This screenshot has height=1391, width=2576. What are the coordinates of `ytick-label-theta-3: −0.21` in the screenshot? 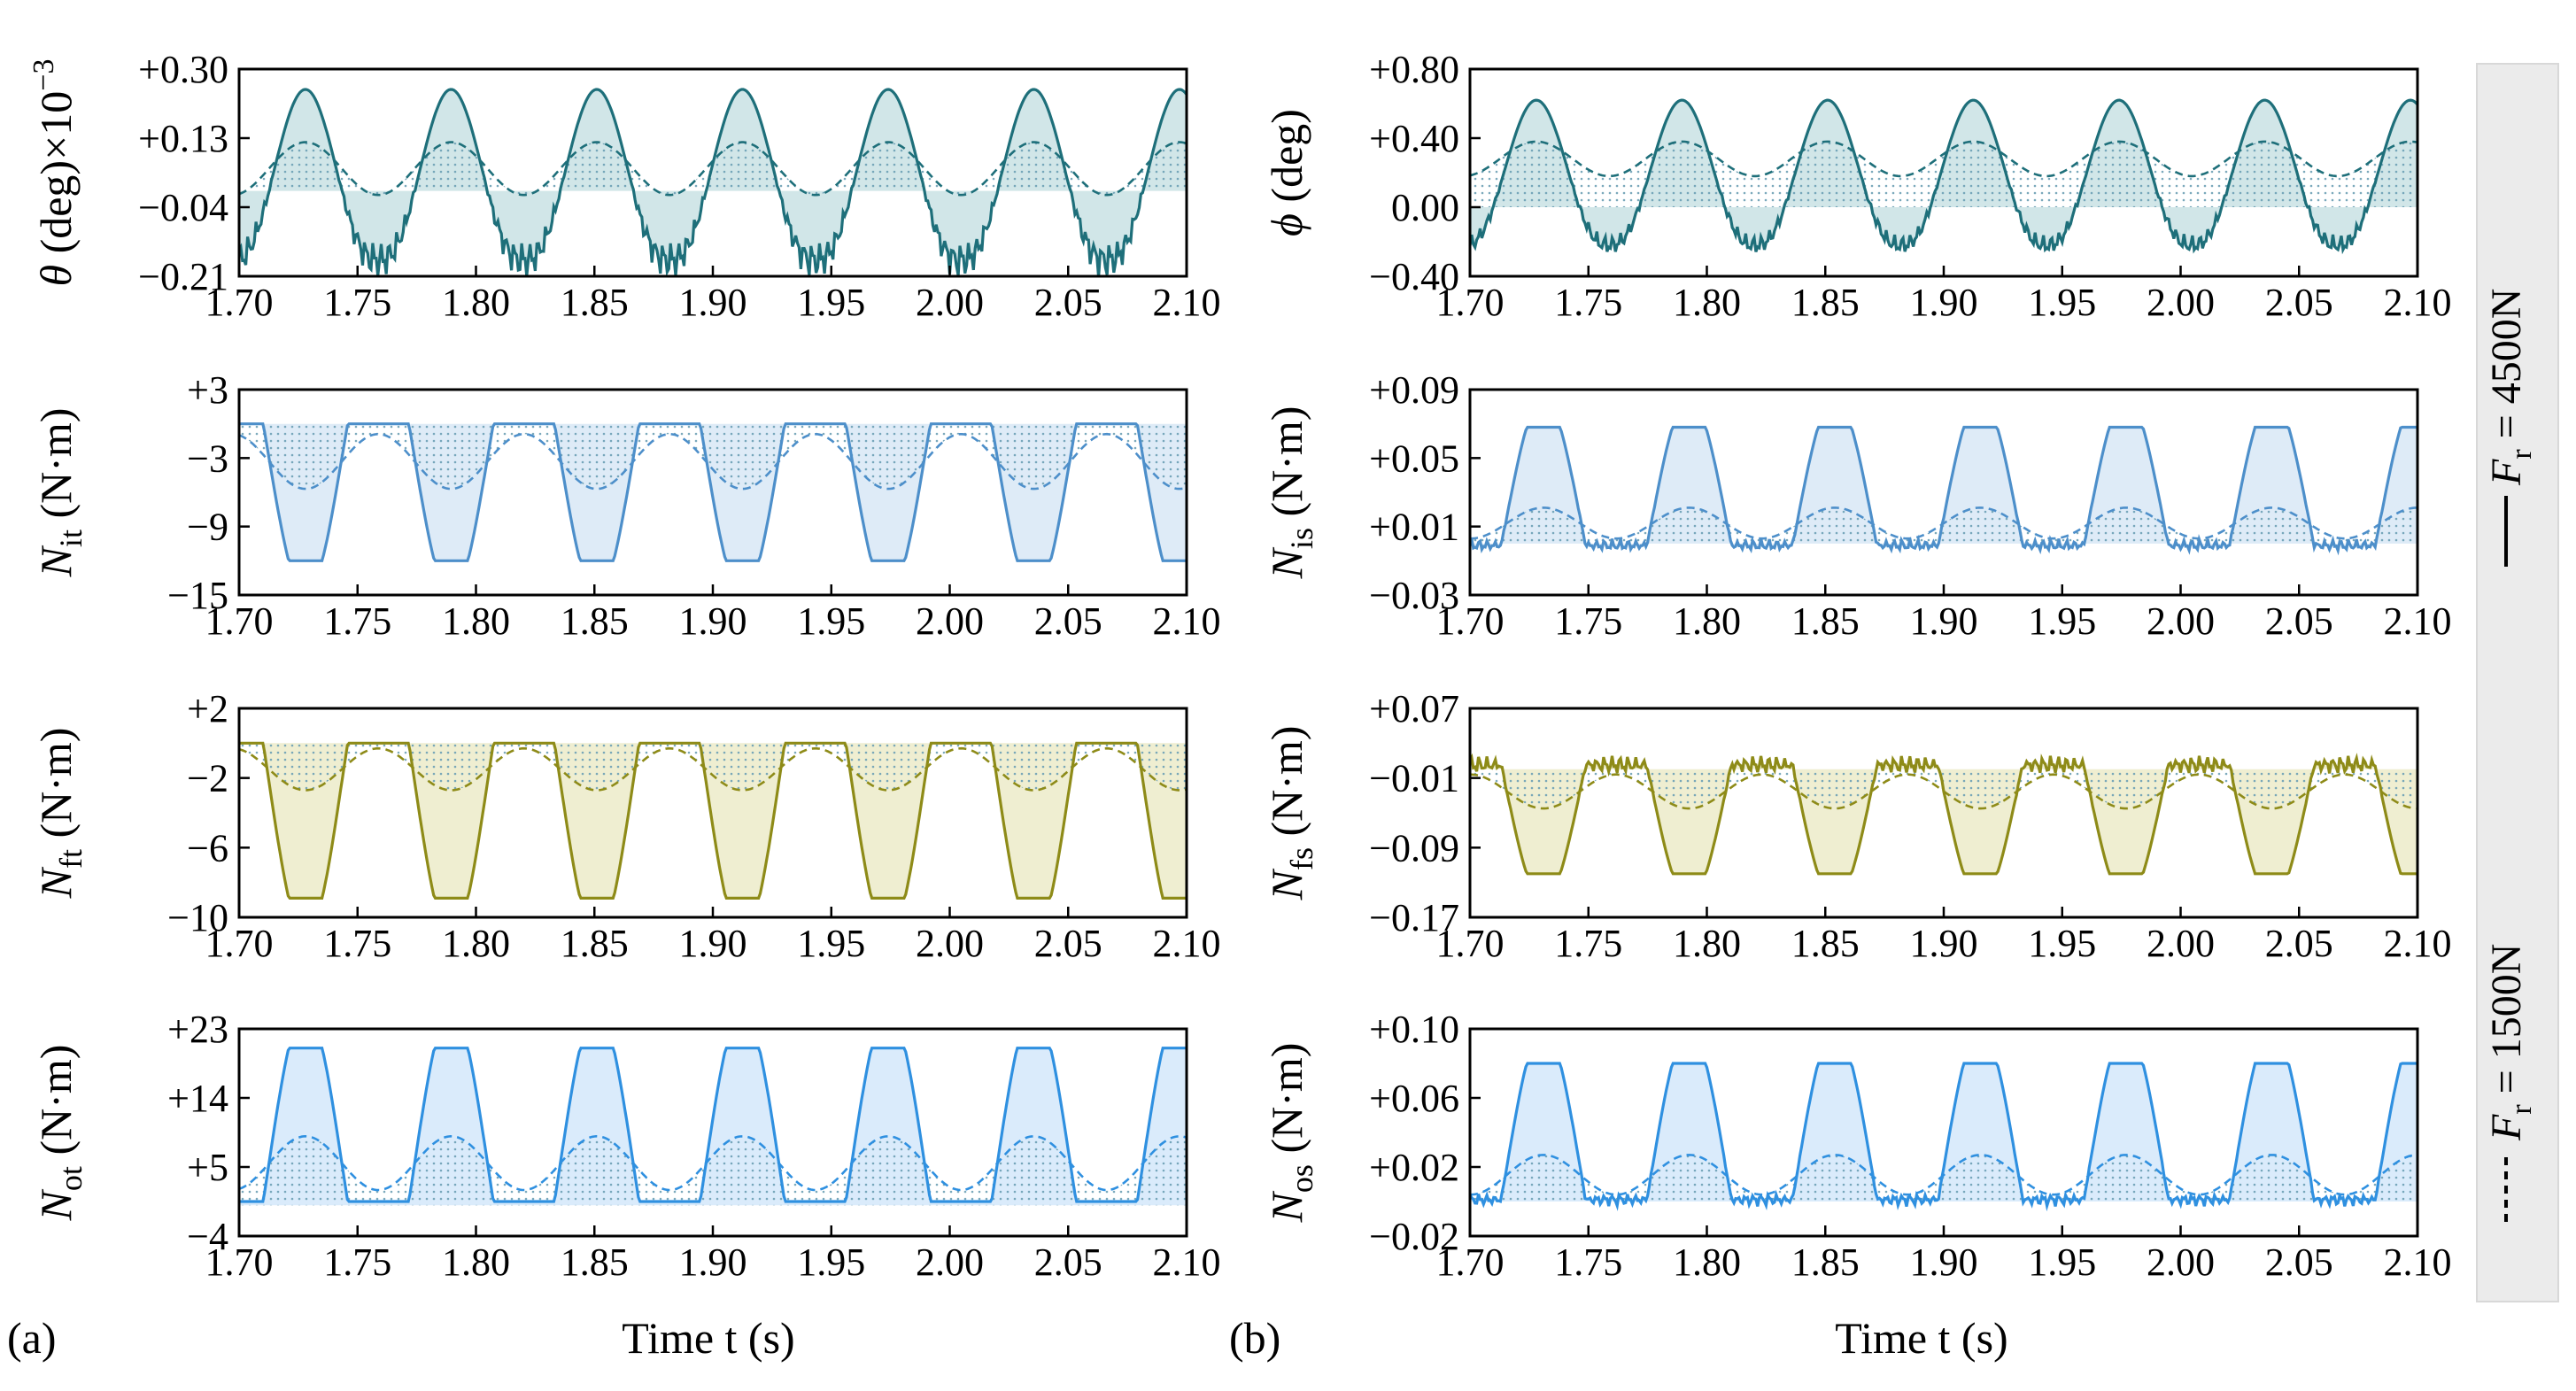 It's located at (183, 276).